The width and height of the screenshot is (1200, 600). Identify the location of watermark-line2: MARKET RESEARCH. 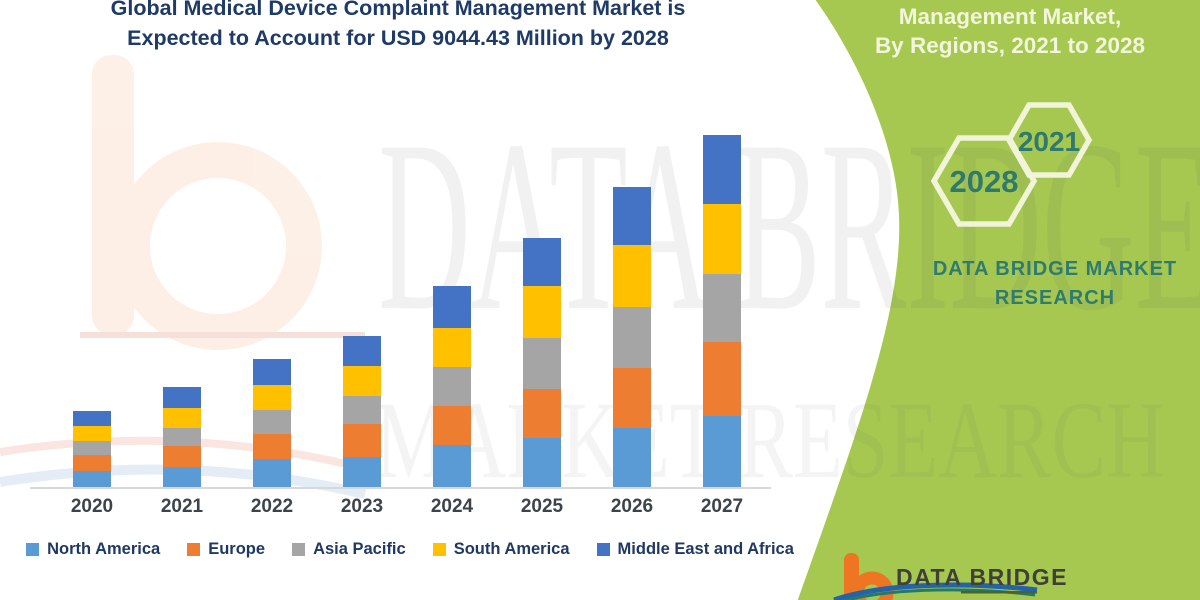
(770, 440).